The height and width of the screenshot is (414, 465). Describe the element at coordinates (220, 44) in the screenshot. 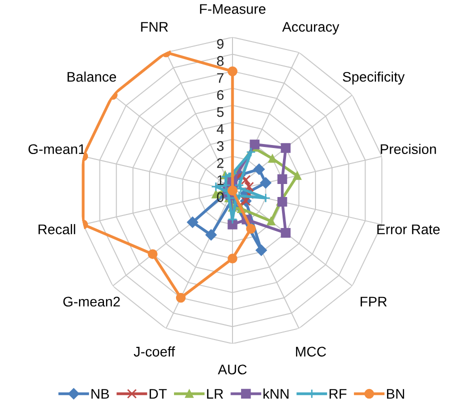

I see `y-tick-label: 9` at that location.